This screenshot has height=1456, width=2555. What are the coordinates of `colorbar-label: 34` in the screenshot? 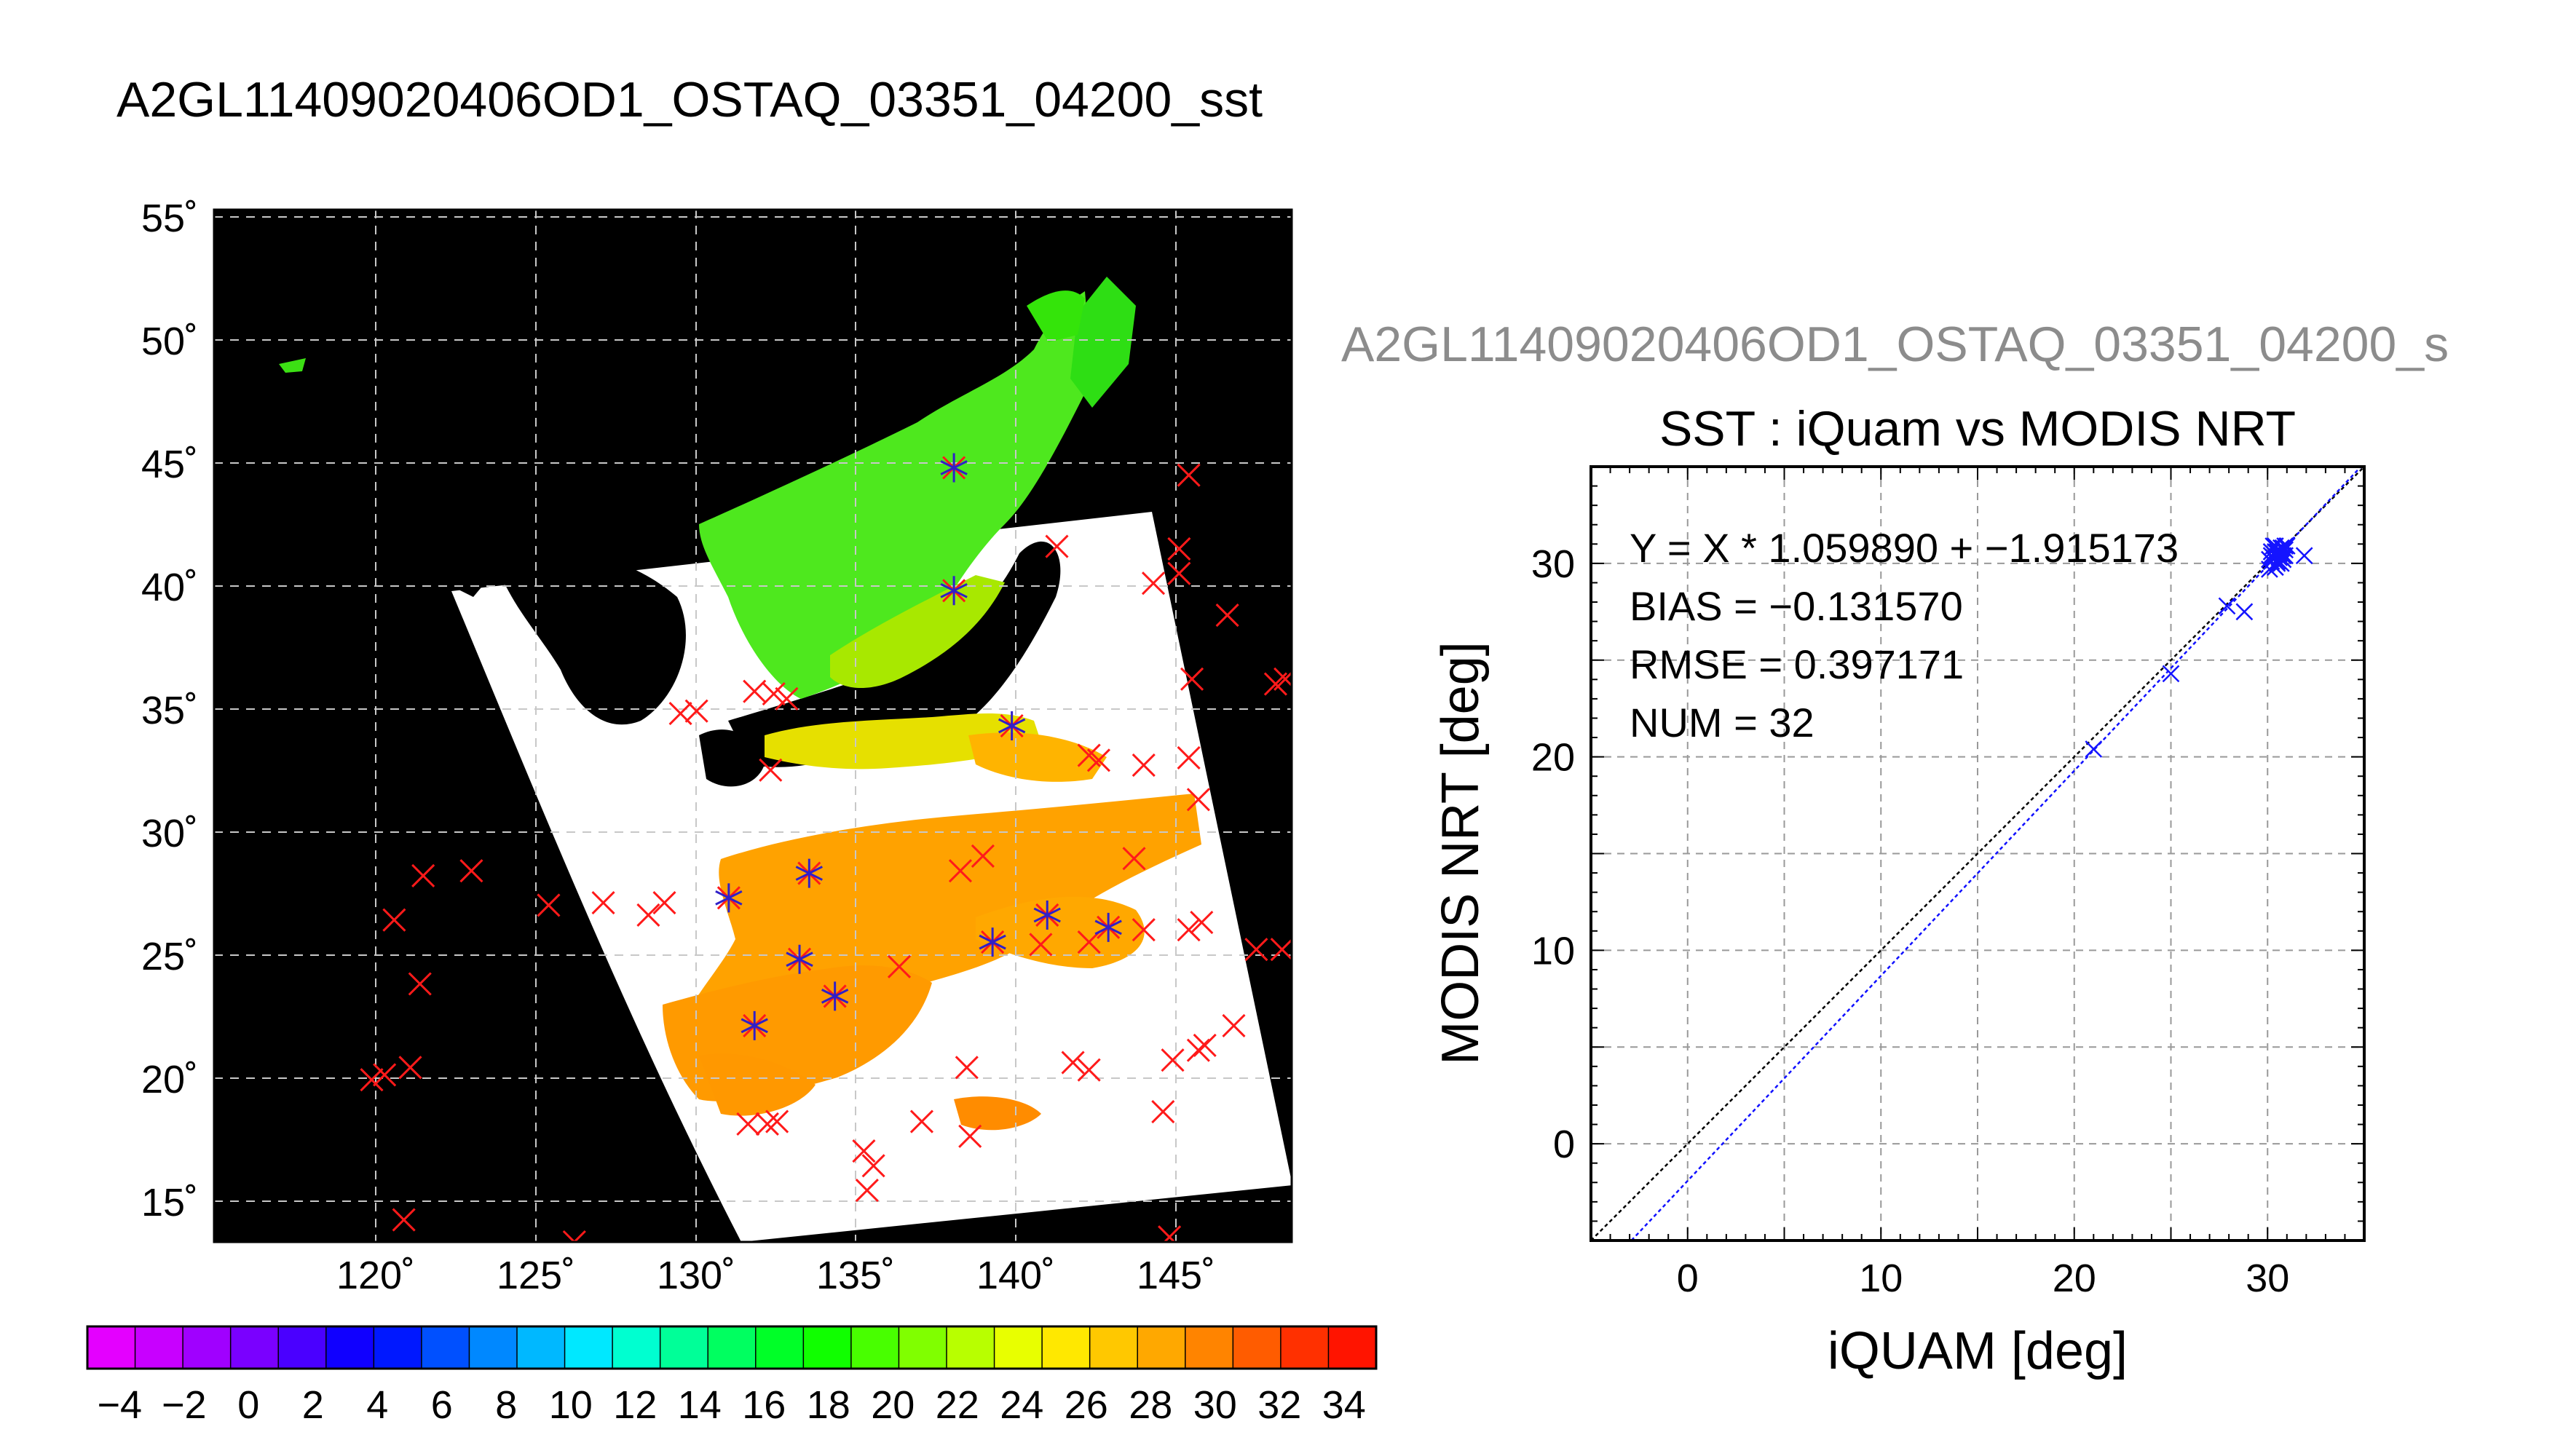 It's located at (1344, 1405).